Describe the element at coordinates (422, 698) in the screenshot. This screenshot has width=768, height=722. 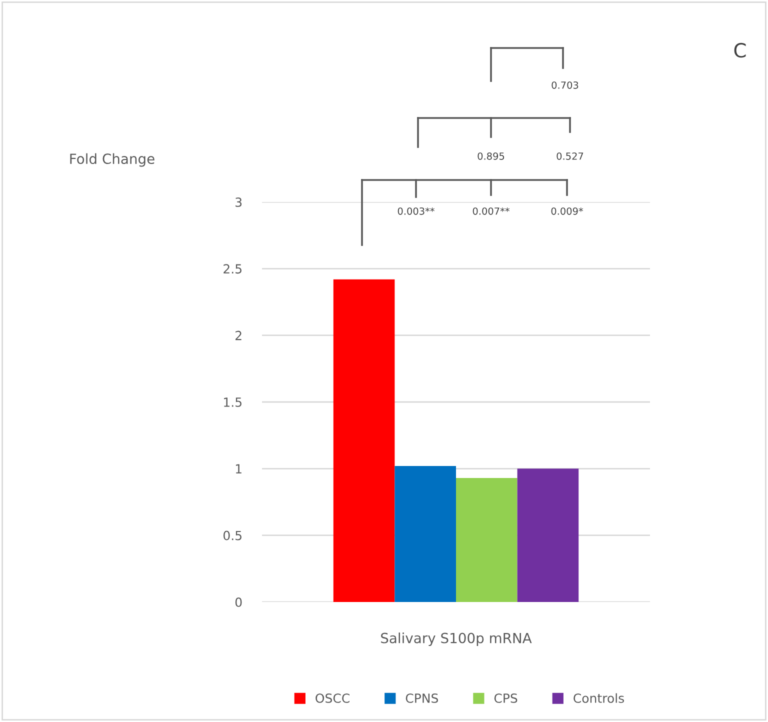
I see `legend-label: CPNS` at that location.